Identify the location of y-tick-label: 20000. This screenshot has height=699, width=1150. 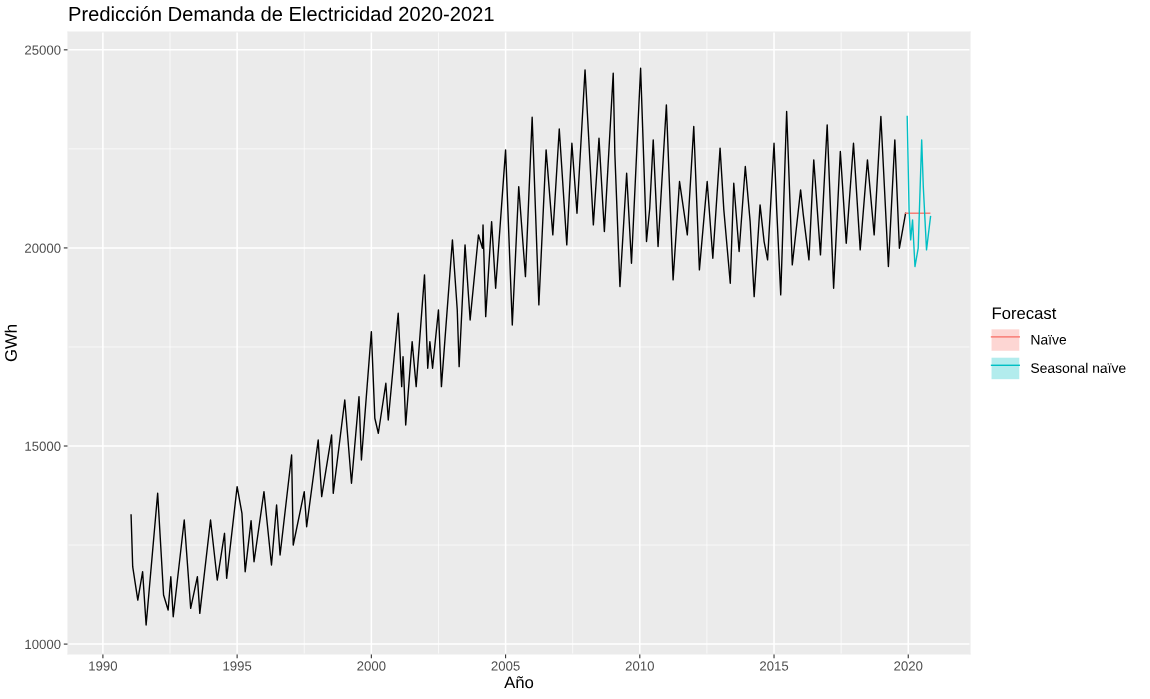
(43, 248).